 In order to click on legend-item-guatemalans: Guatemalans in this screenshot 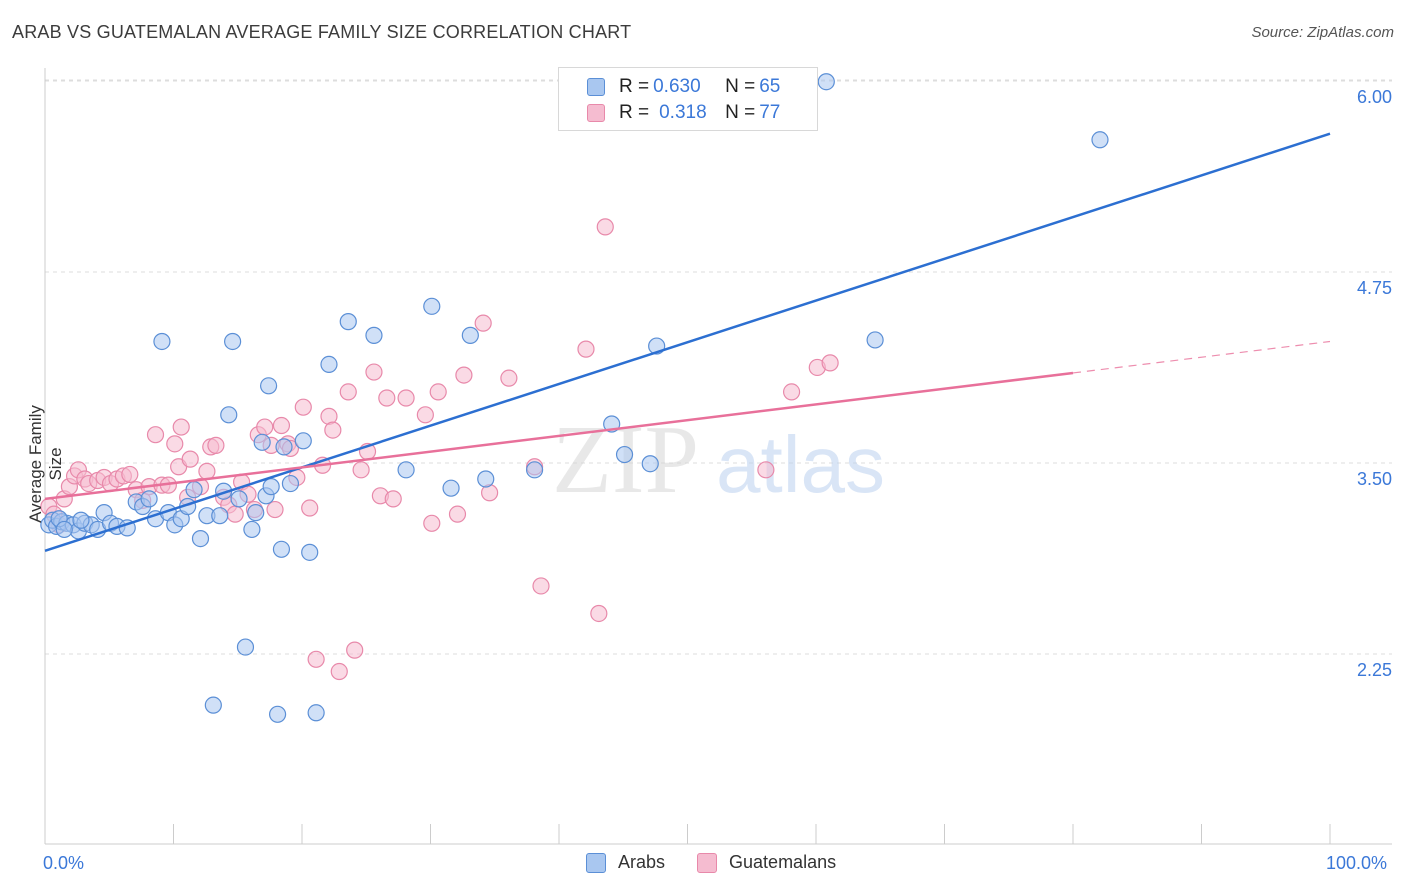, I will do `click(766, 862)`.